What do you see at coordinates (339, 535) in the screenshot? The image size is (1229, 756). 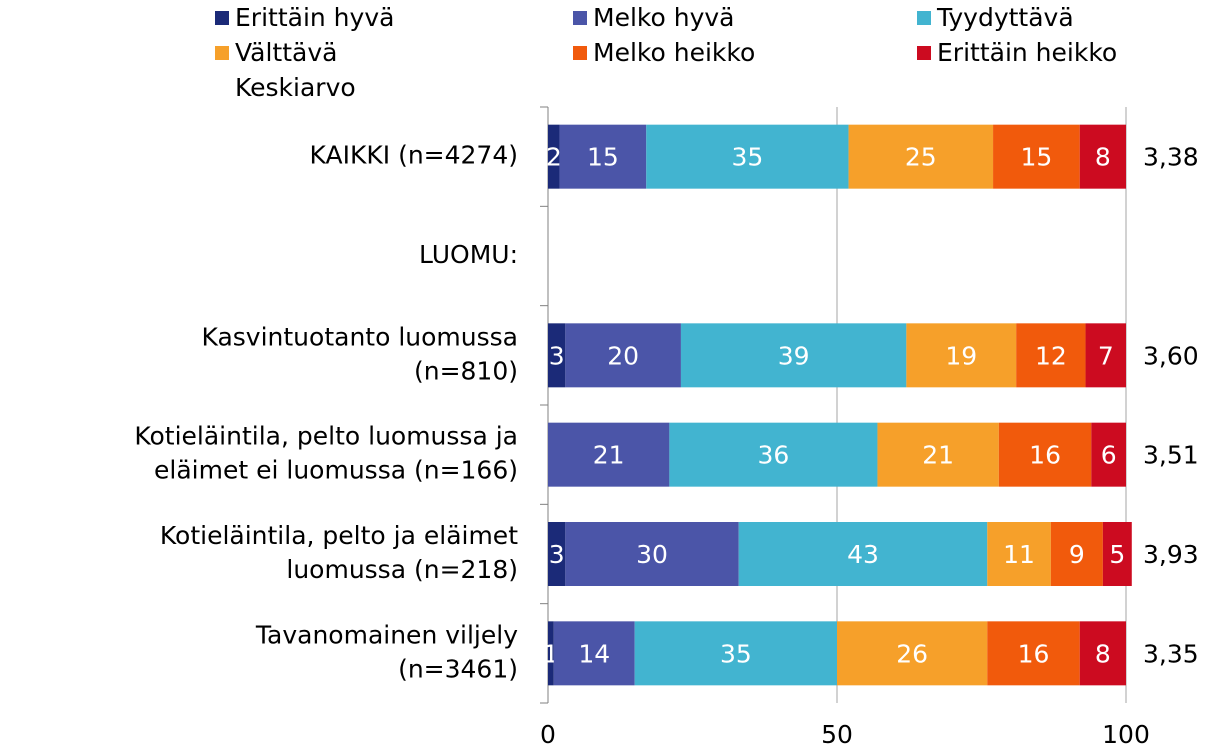 I see `category-label-line: Kotieläintila, pelto ja eläimet` at bounding box center [339, 535].